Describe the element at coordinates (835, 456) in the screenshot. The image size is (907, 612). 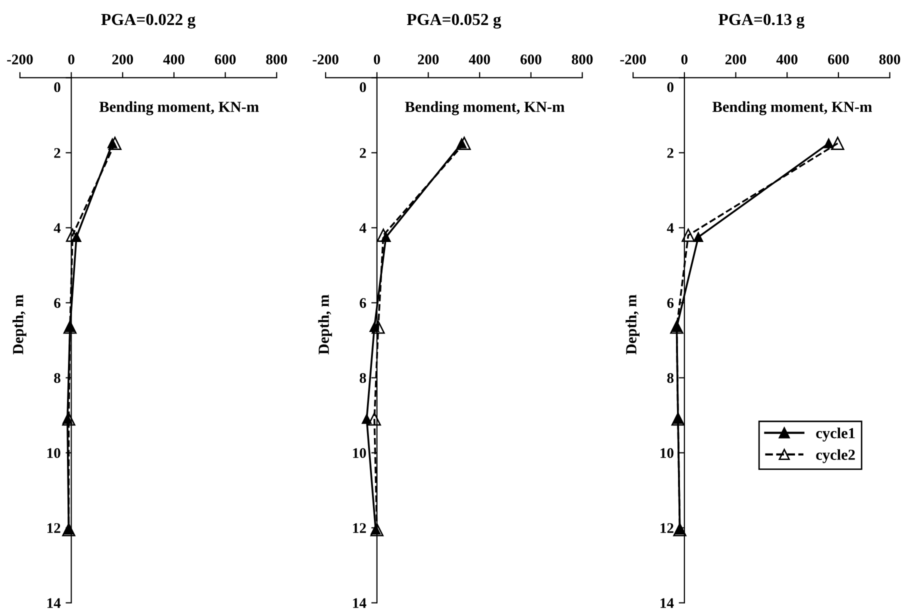
I see `legend-label: cycle2` at that location.